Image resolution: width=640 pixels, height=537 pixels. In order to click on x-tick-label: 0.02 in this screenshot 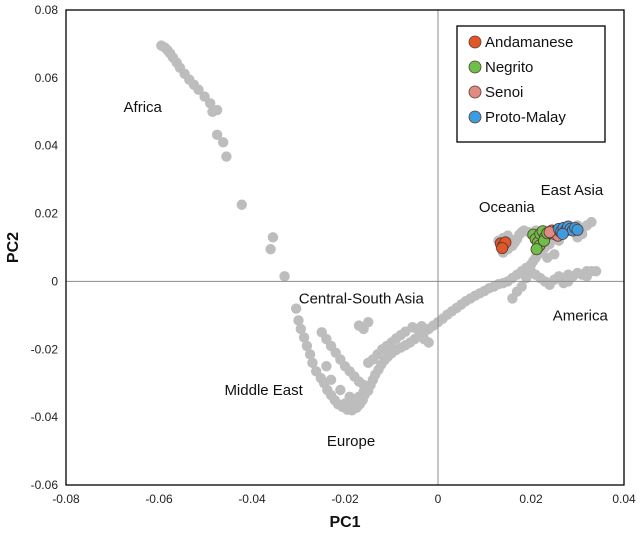, I will do `click(531, 499)`.